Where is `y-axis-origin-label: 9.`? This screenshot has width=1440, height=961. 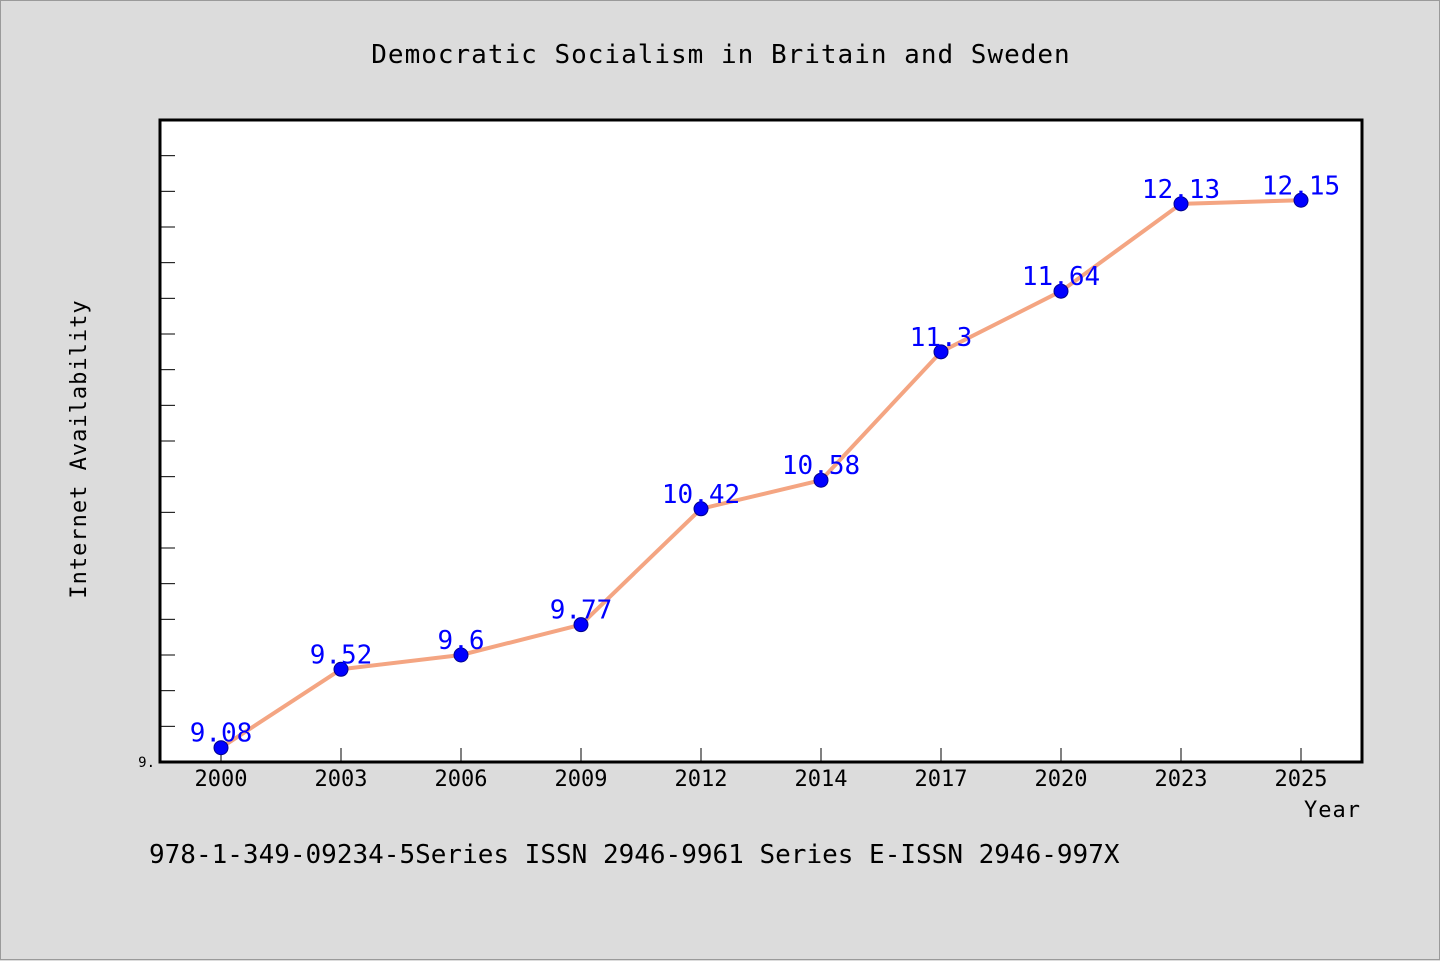
y-axis-origin-label: 9. is located at coordinates (146, 763).